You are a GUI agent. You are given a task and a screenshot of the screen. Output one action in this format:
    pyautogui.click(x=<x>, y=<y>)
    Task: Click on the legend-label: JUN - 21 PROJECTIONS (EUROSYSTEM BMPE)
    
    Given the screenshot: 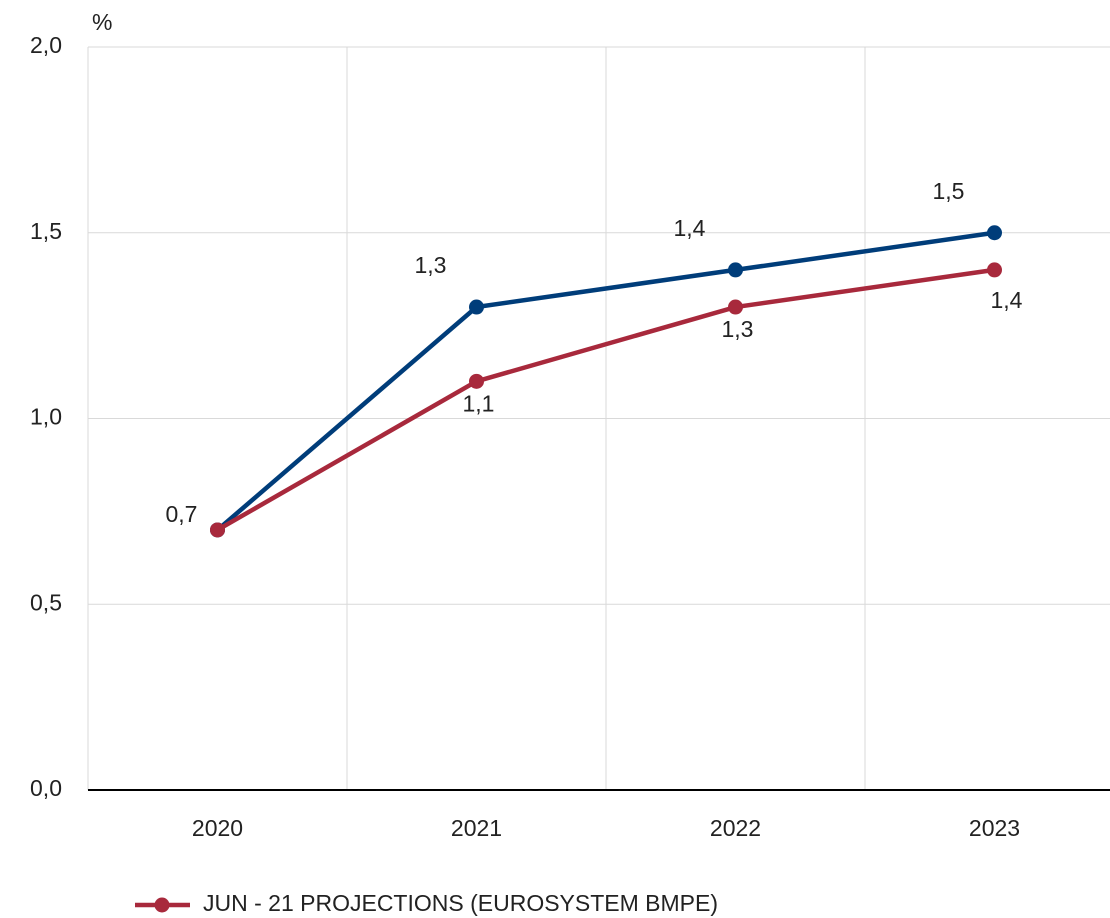 What is the action you would take?
    pyautogui.click(x=460, y=903)
    